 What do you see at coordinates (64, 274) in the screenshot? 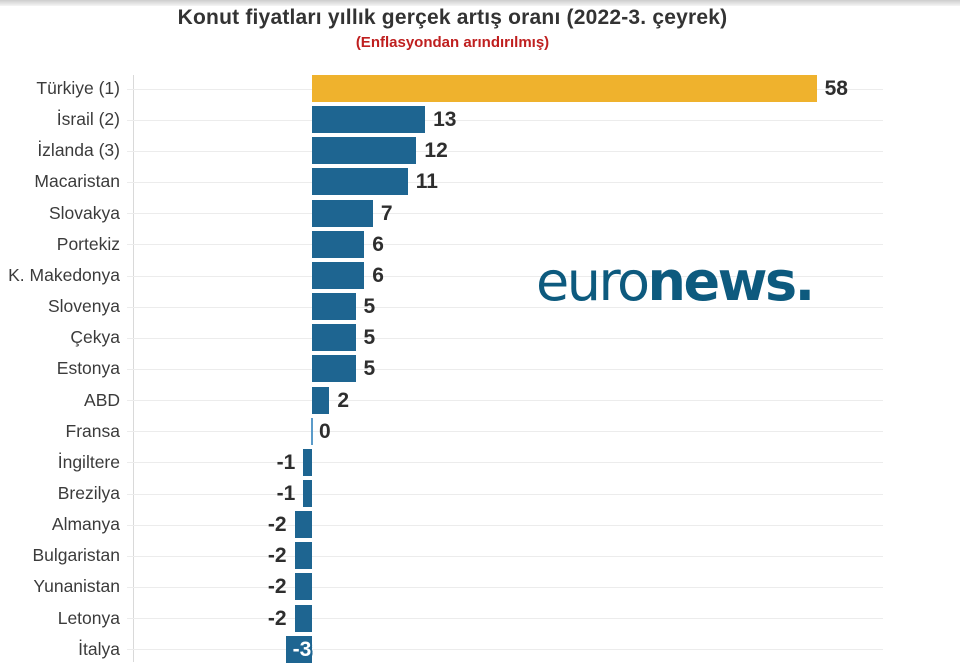
I see `category-label: K. Makedonya` at bounding box center [64, 274].